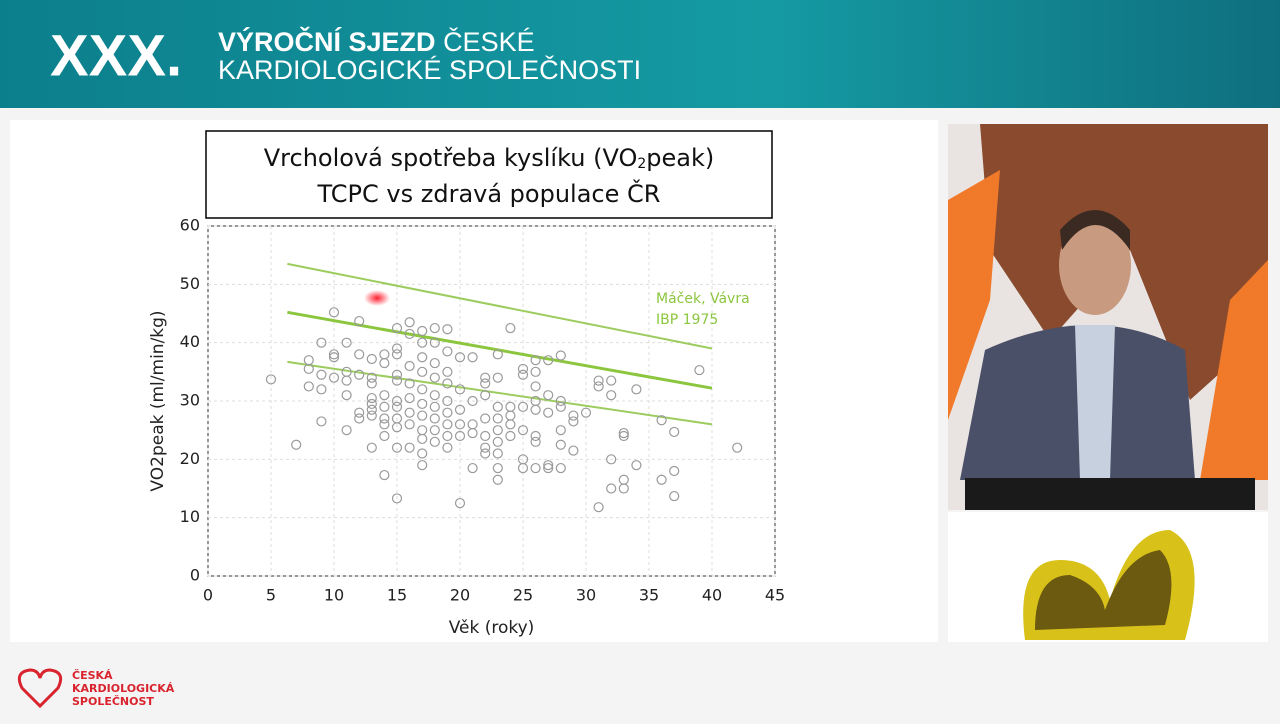 The height and width of the screenshot is (724, 1280). I want to click on y-axis-label: VO2peak (ml/min/kg), so click(158, 400).